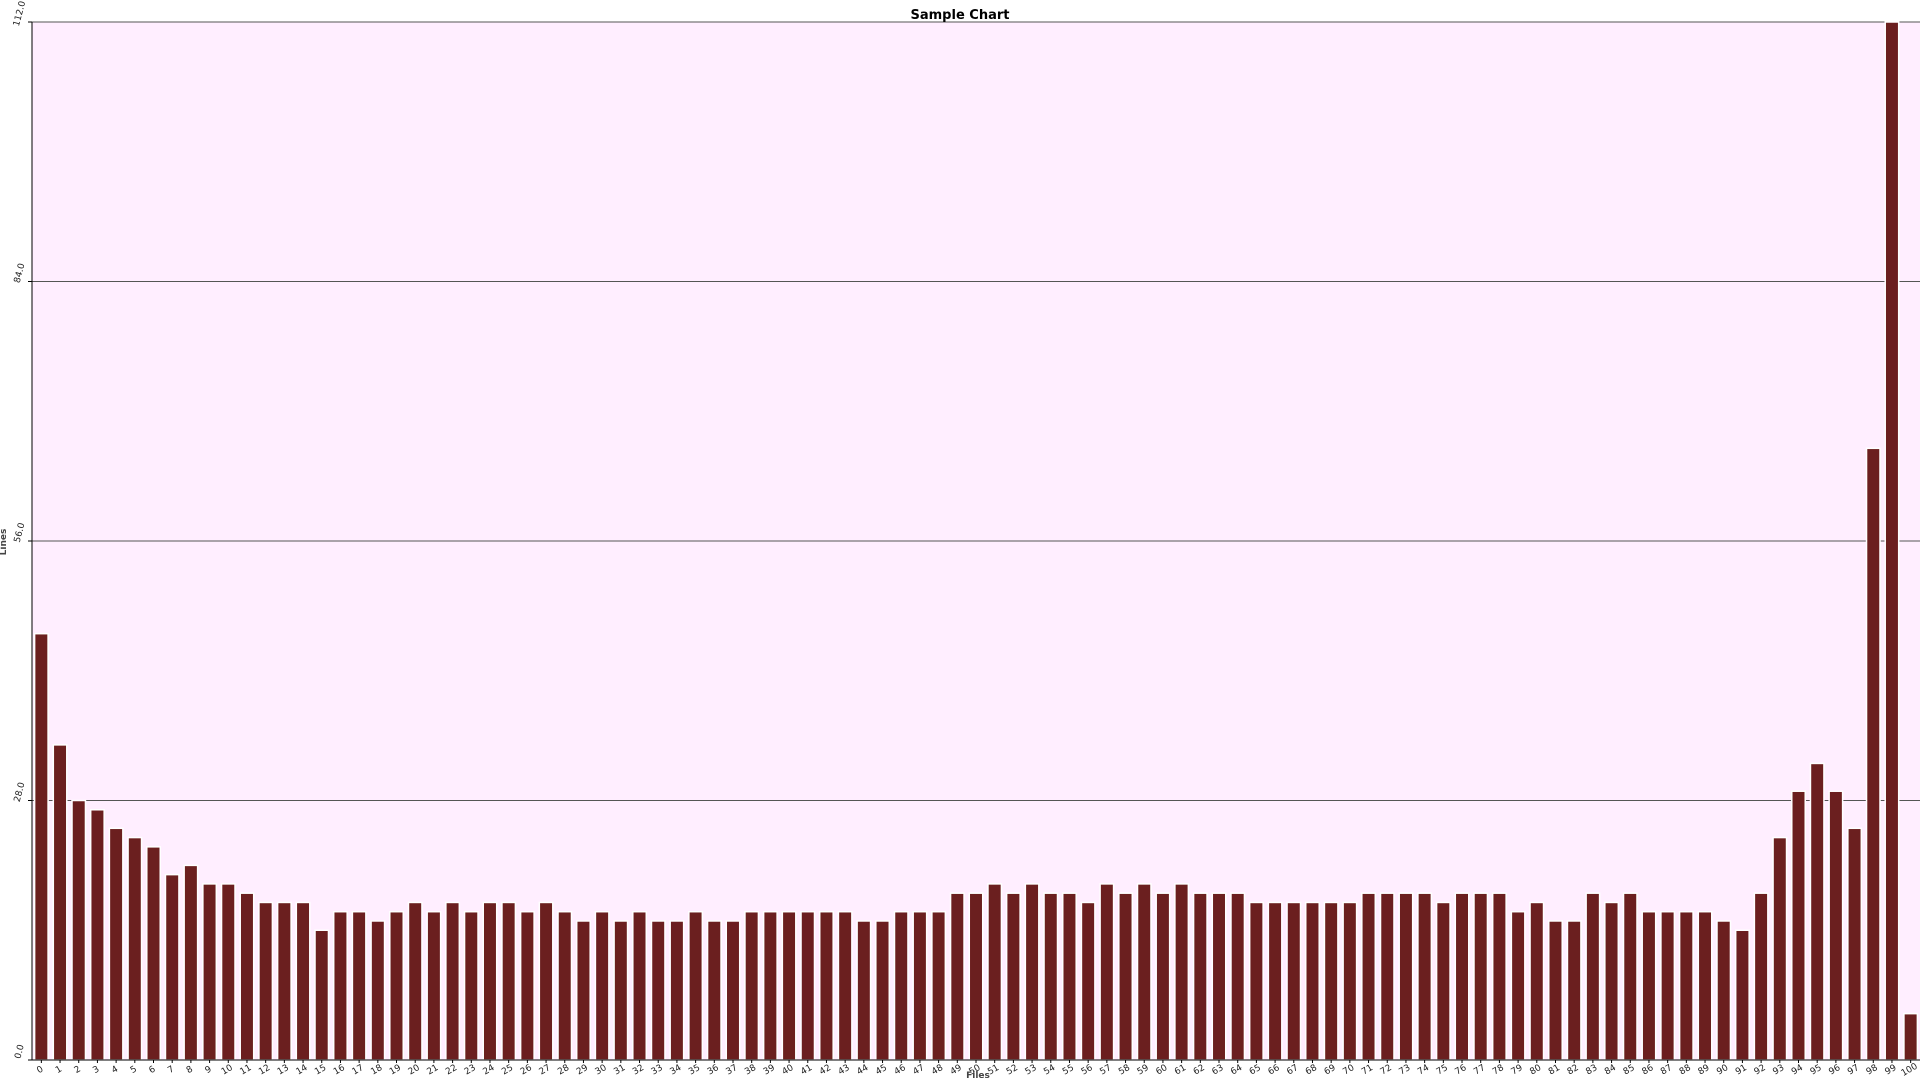 Image resolution: width=1920 pixels, height=1080 pixels. I want to click on x-tick-label: 49, so click(956, 1070).